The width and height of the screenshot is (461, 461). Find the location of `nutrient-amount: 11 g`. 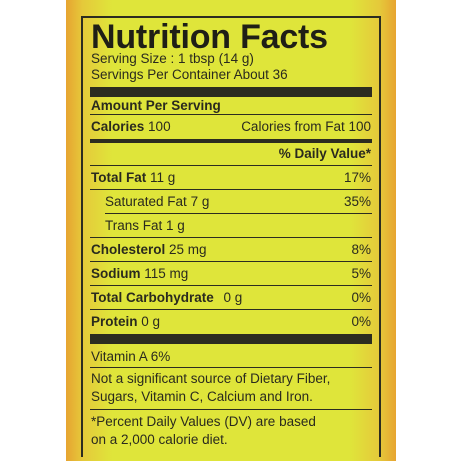

nutrient-amount: 11 g is located at coordinates (162, 177).